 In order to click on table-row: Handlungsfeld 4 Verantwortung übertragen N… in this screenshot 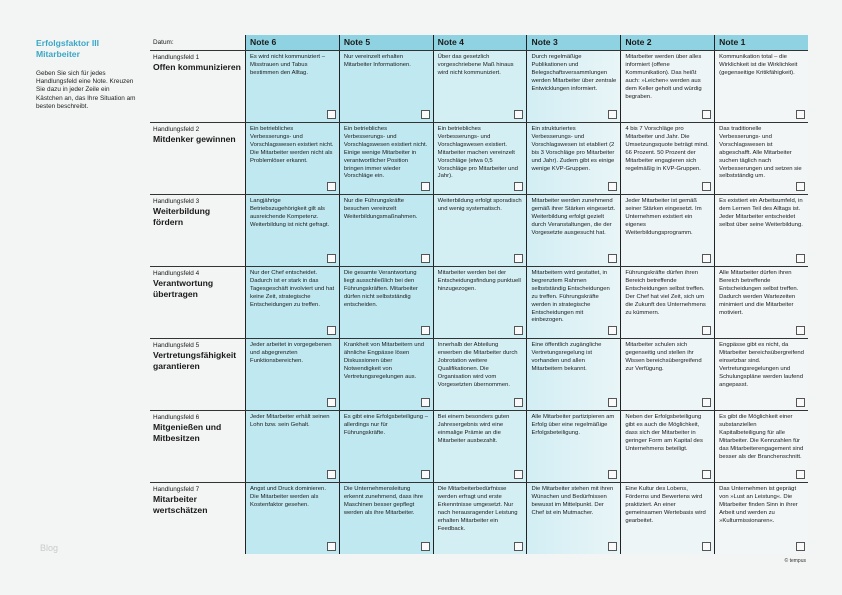, I will do `click(479, 302)`.